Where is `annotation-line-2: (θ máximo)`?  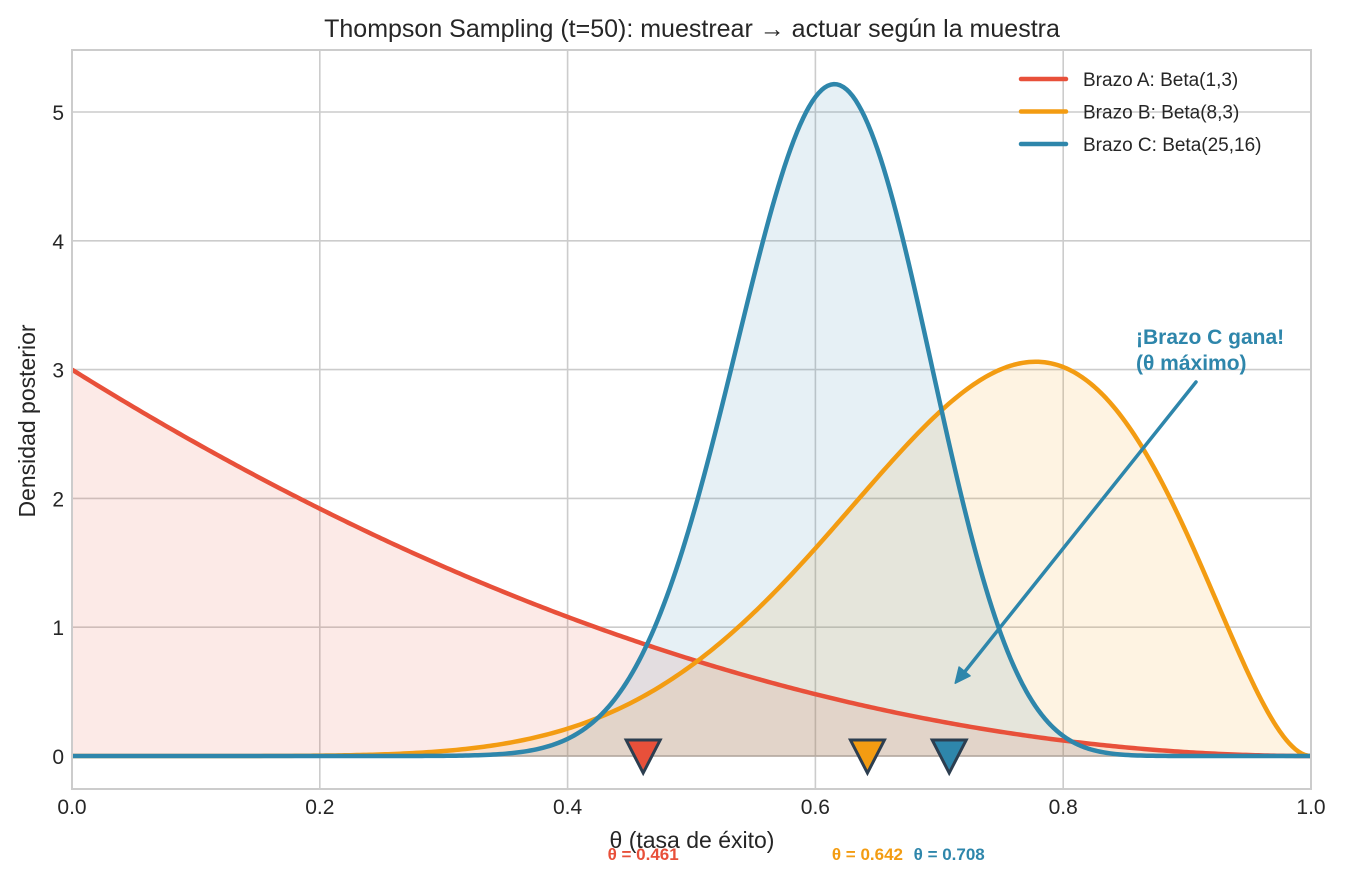
annotation-line-2: (θ máximo) is located at coordinates (1191, 363).